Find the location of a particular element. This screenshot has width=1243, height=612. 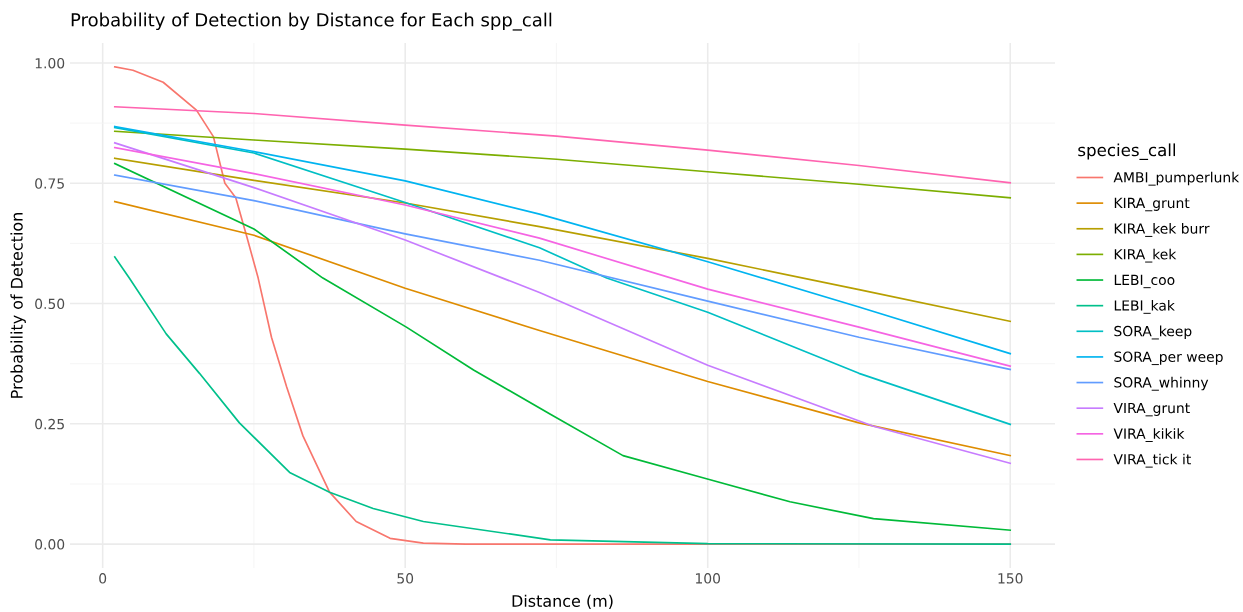

y-tick-label: 0.25 is located at coordinates (49, 424).